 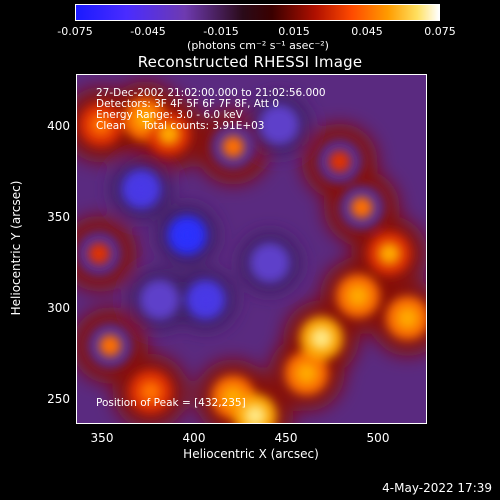 What do you see at coordinates (58, 399) in the screenshot?
I see `y-tick-label: 250` at bounding box center [58, 399].